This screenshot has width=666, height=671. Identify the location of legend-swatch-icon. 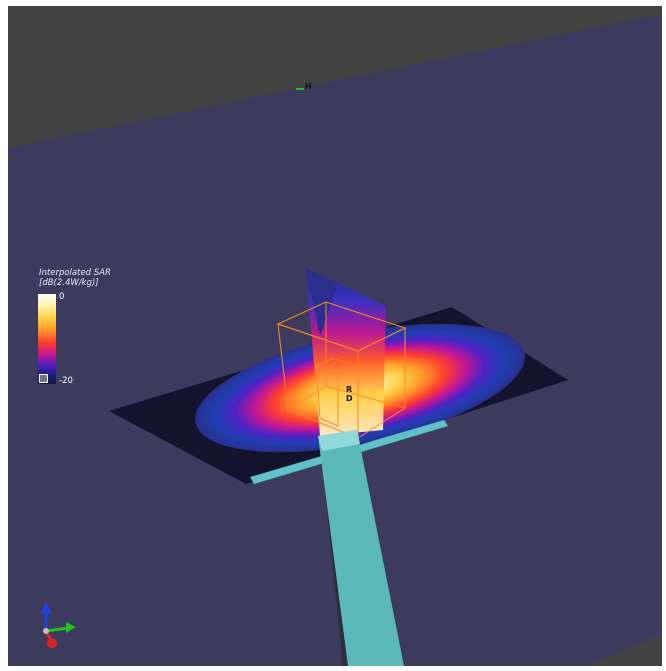
(43, 378).